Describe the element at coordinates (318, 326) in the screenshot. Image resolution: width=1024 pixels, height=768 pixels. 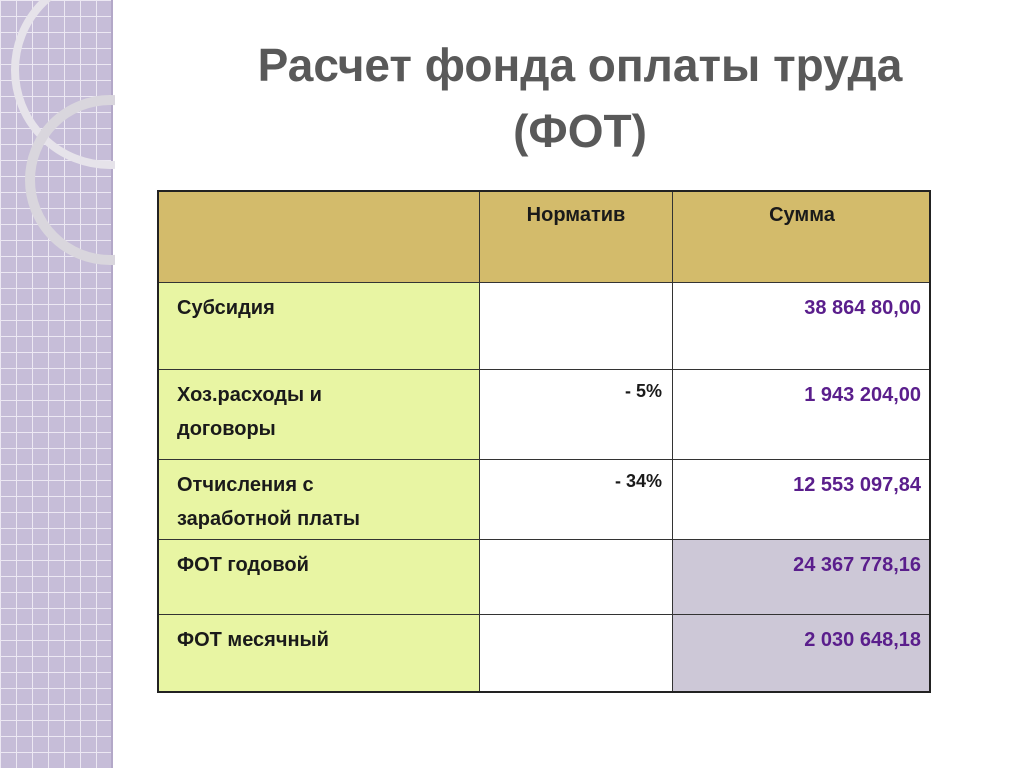
I see `row-label: Субсидия` at that location.